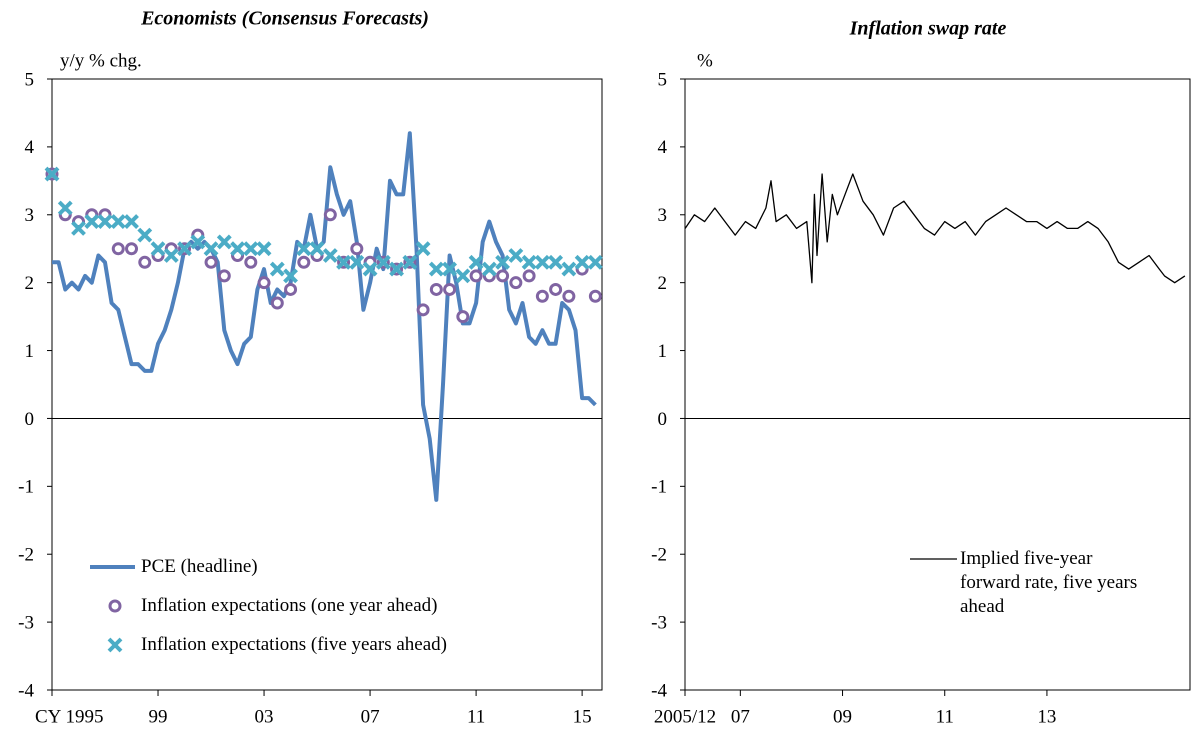 The width and height of the screenshot is (1191, 735). Describe the element at coordinates (663, 419) in the screenshot. I see `y-tick-label: 0` at that location.